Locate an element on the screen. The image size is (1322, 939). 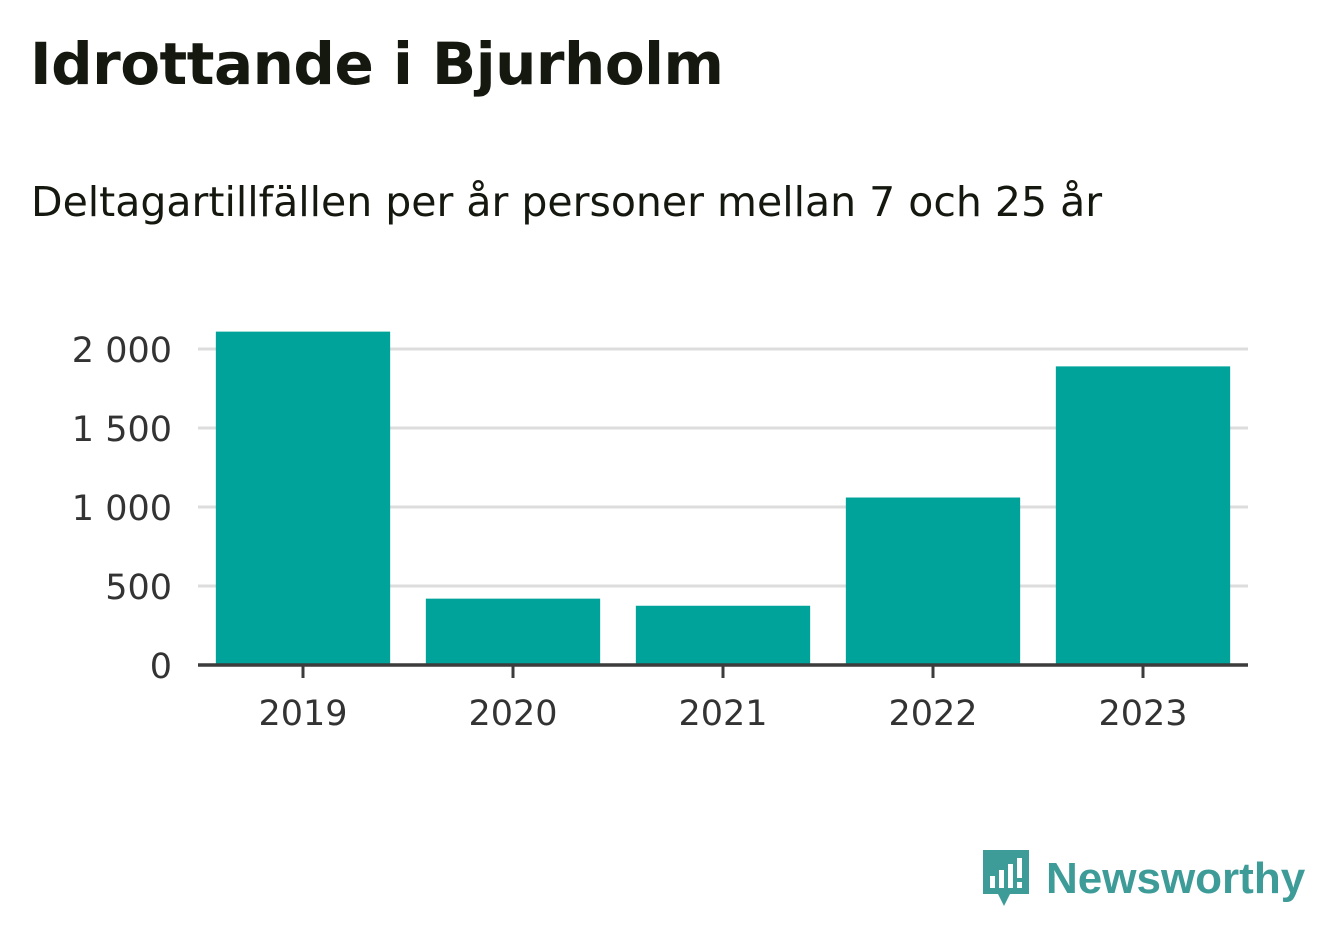
y-tick-label: 0 is located at coordinates (161, 667).